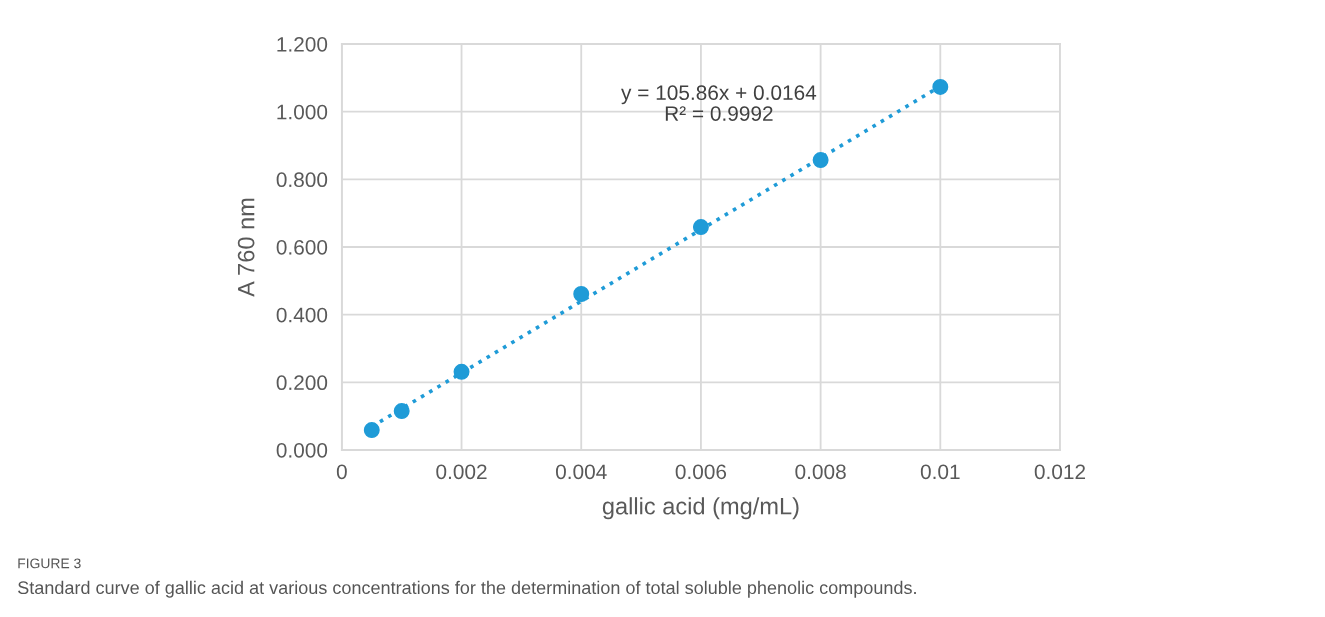 The image size is (1325, 617). Describe the element at coordinates (49, 563) in the screenshot. I see `caption: FIGURE 3` at that location.